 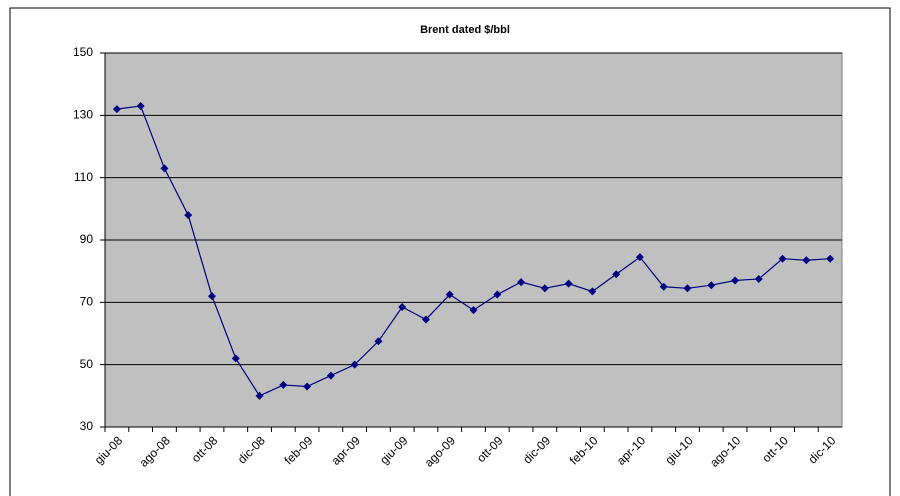 What do you see at coordinates (87, 302) in the screenshot?
I see `y-tick-label: 70` at bounding box center [87, 302].